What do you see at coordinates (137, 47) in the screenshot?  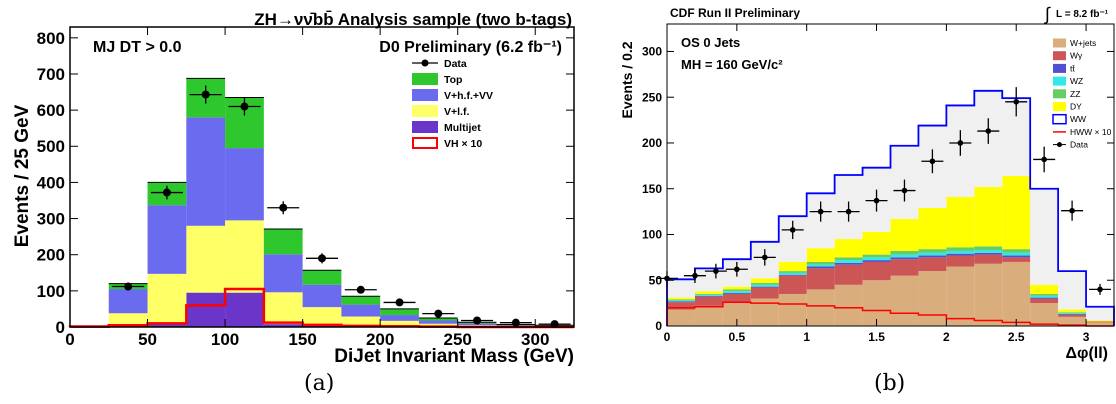 I see `panel-a-annotation-cut: MJ DT > 0.0` at bounding box center [137, 47].